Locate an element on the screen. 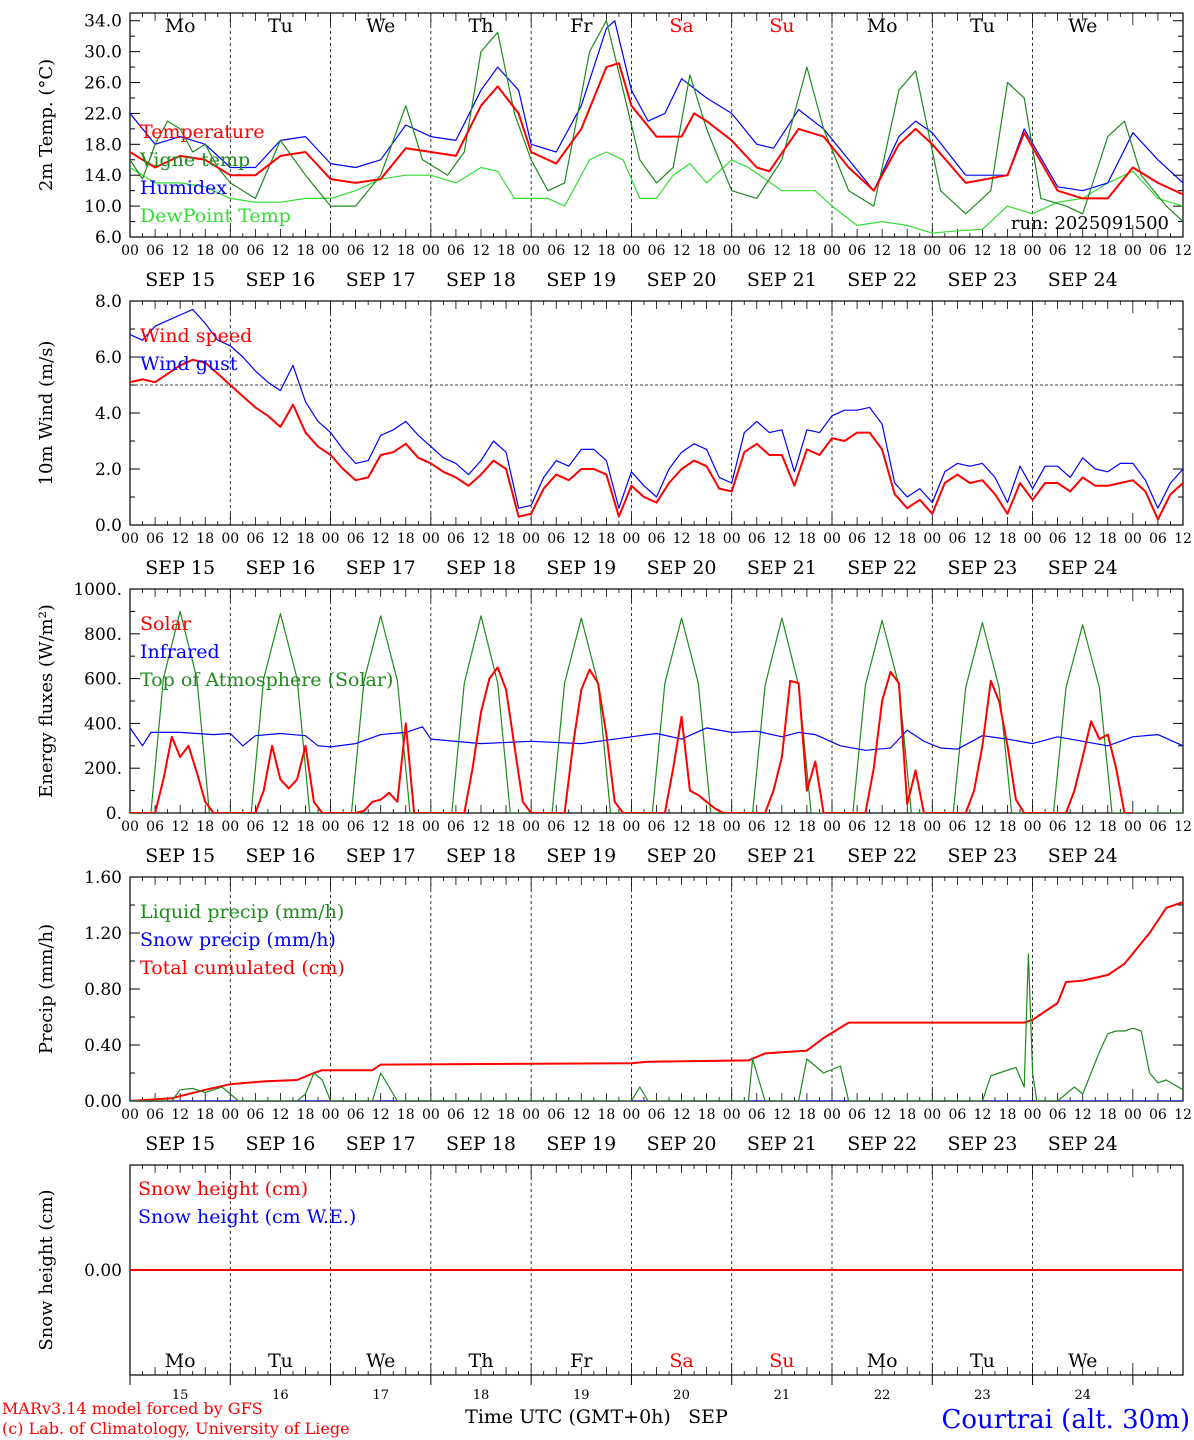 The height and width of the screenshot is (1440, 1194). series-line-wind-speed is located at coordinates (656, 439).